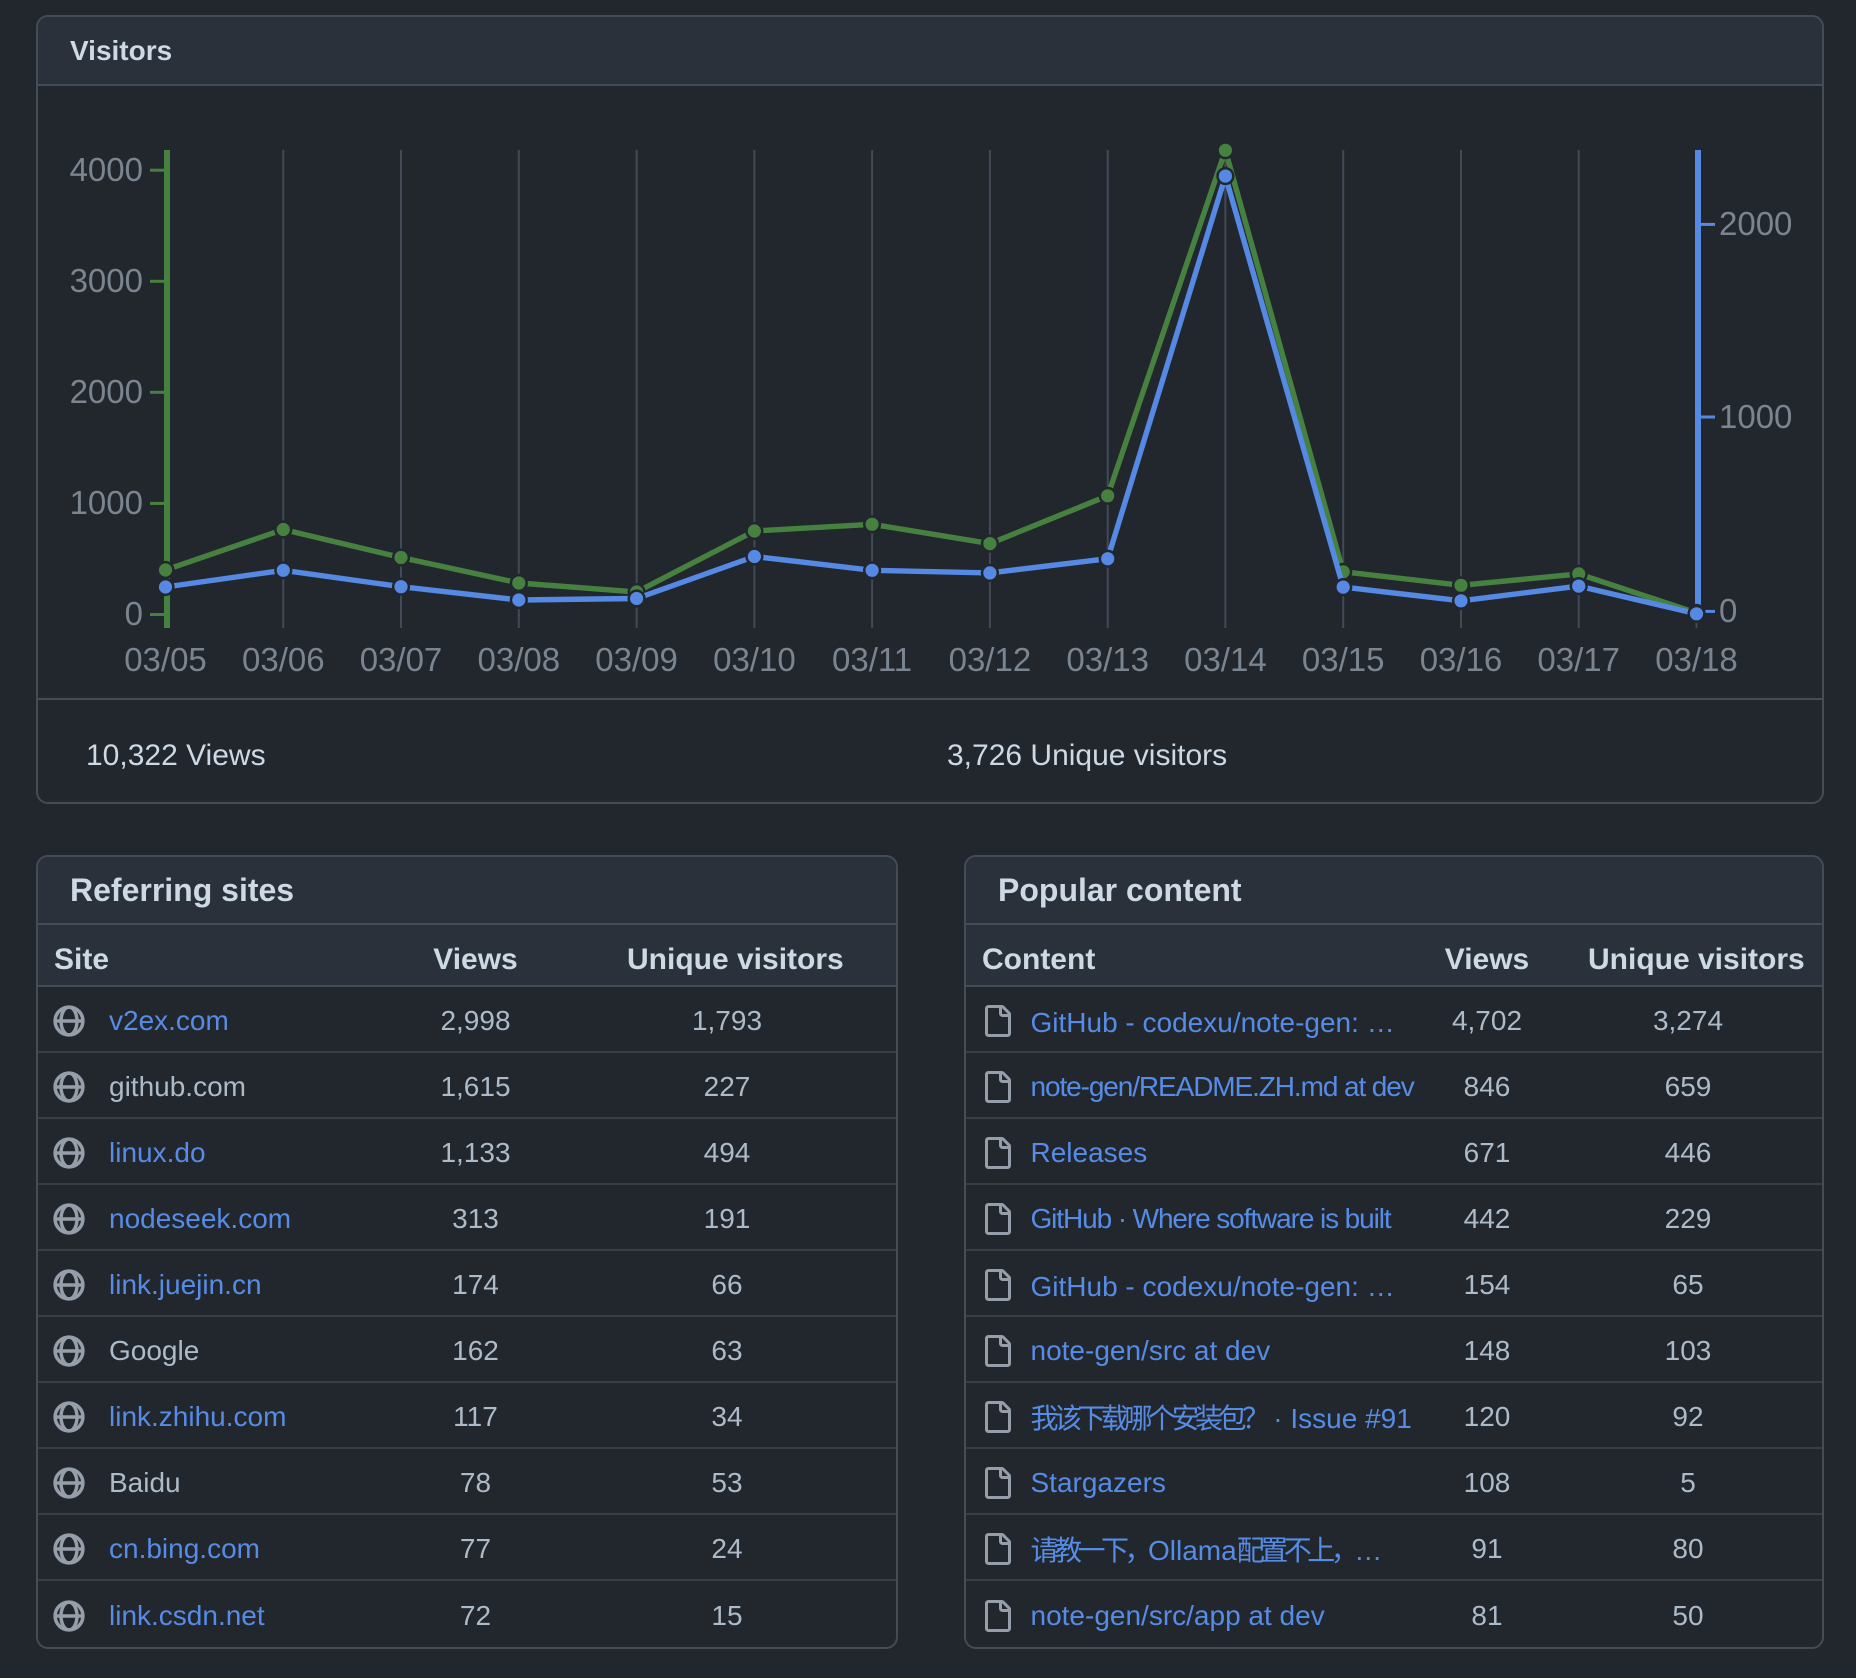 The image size is (1856, 1678). Describe the element at coordinates (283, 659) in the screenshot. I see `svg-text: 03/06` at that location.